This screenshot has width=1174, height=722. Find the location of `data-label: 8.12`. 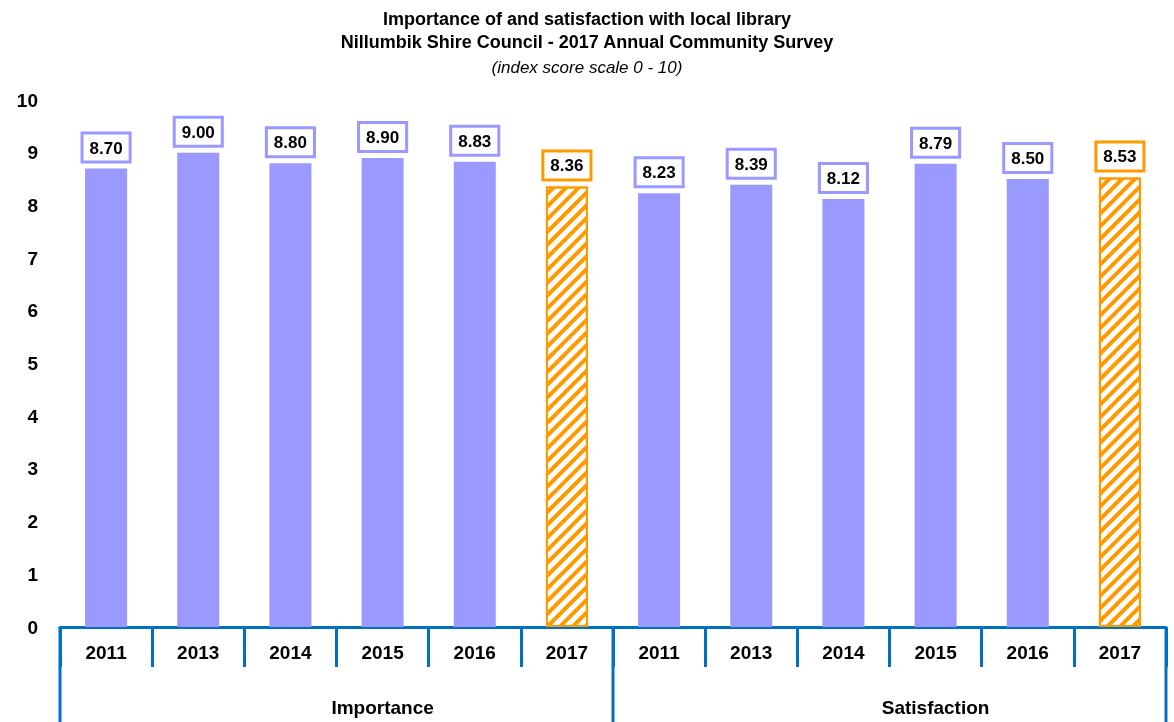

data-label: 8.12 is located at coordinates (843, 179).